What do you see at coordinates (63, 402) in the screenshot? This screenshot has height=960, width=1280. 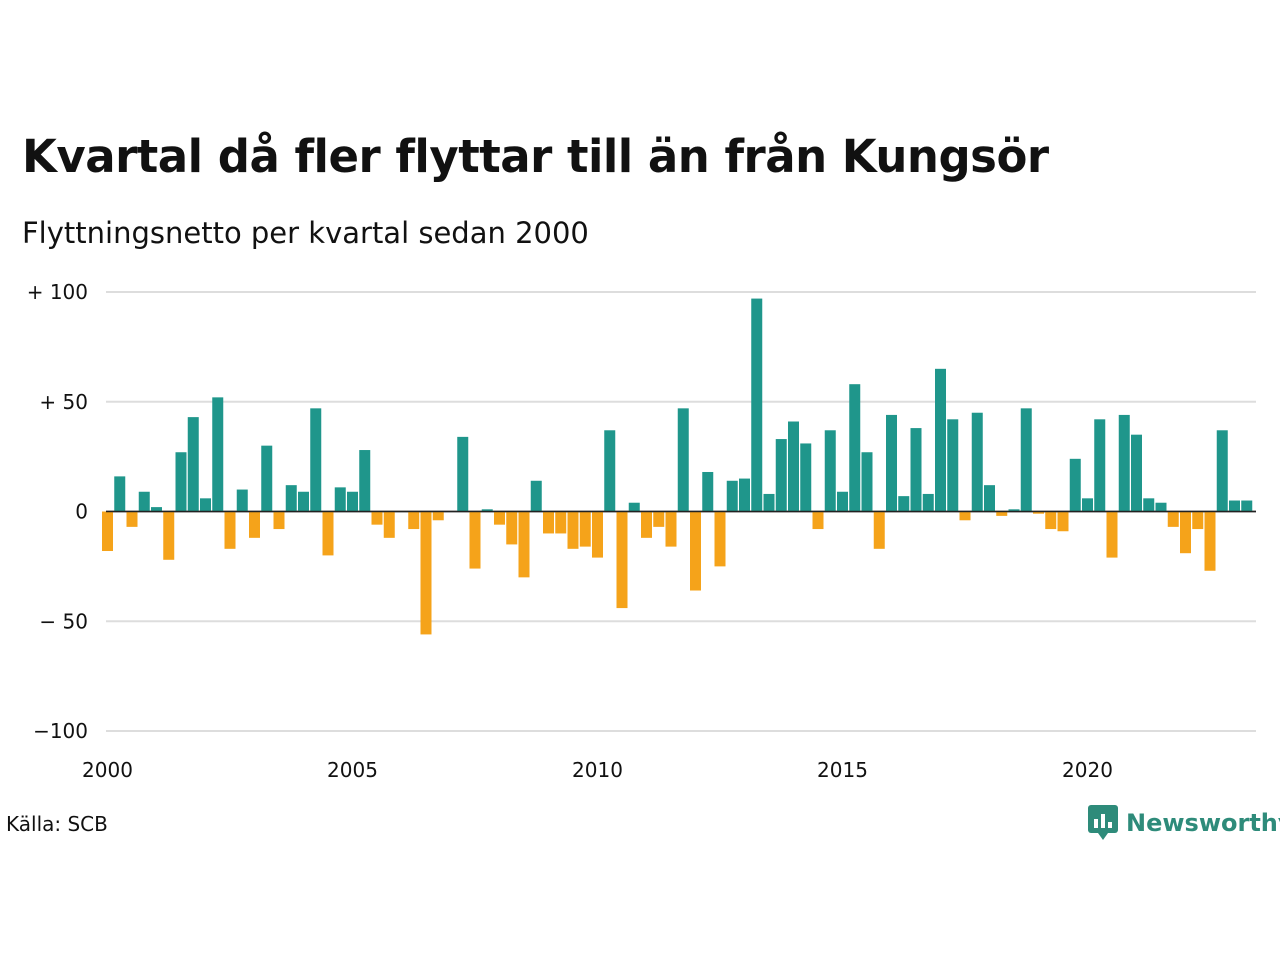 I see `y-tick-label: + 50` at bounding box center [63, 402].